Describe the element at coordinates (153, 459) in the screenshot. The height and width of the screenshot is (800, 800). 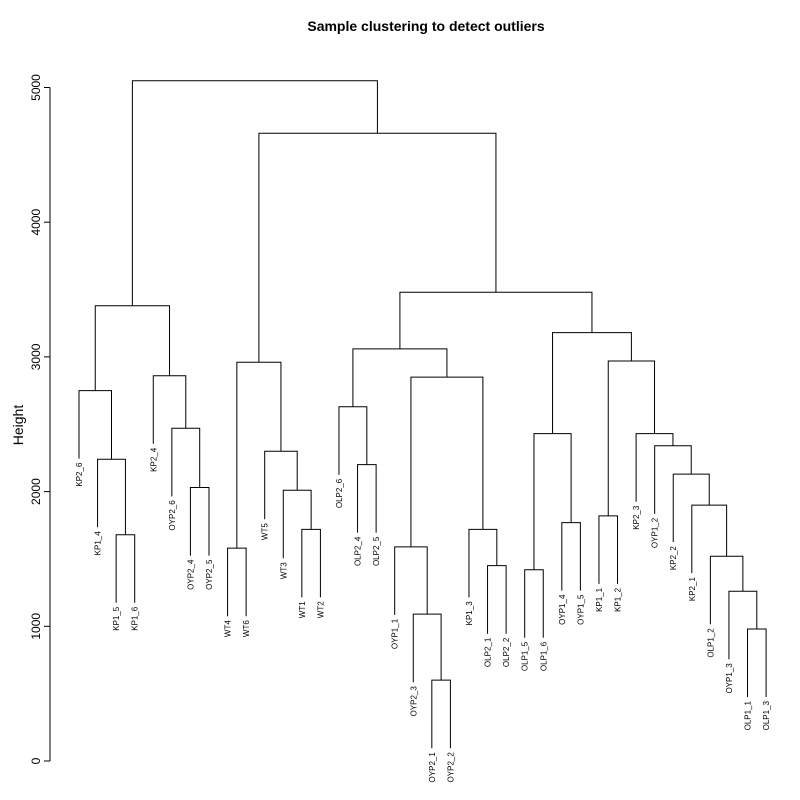
I see `leaf-label: KP2_4` at that location.